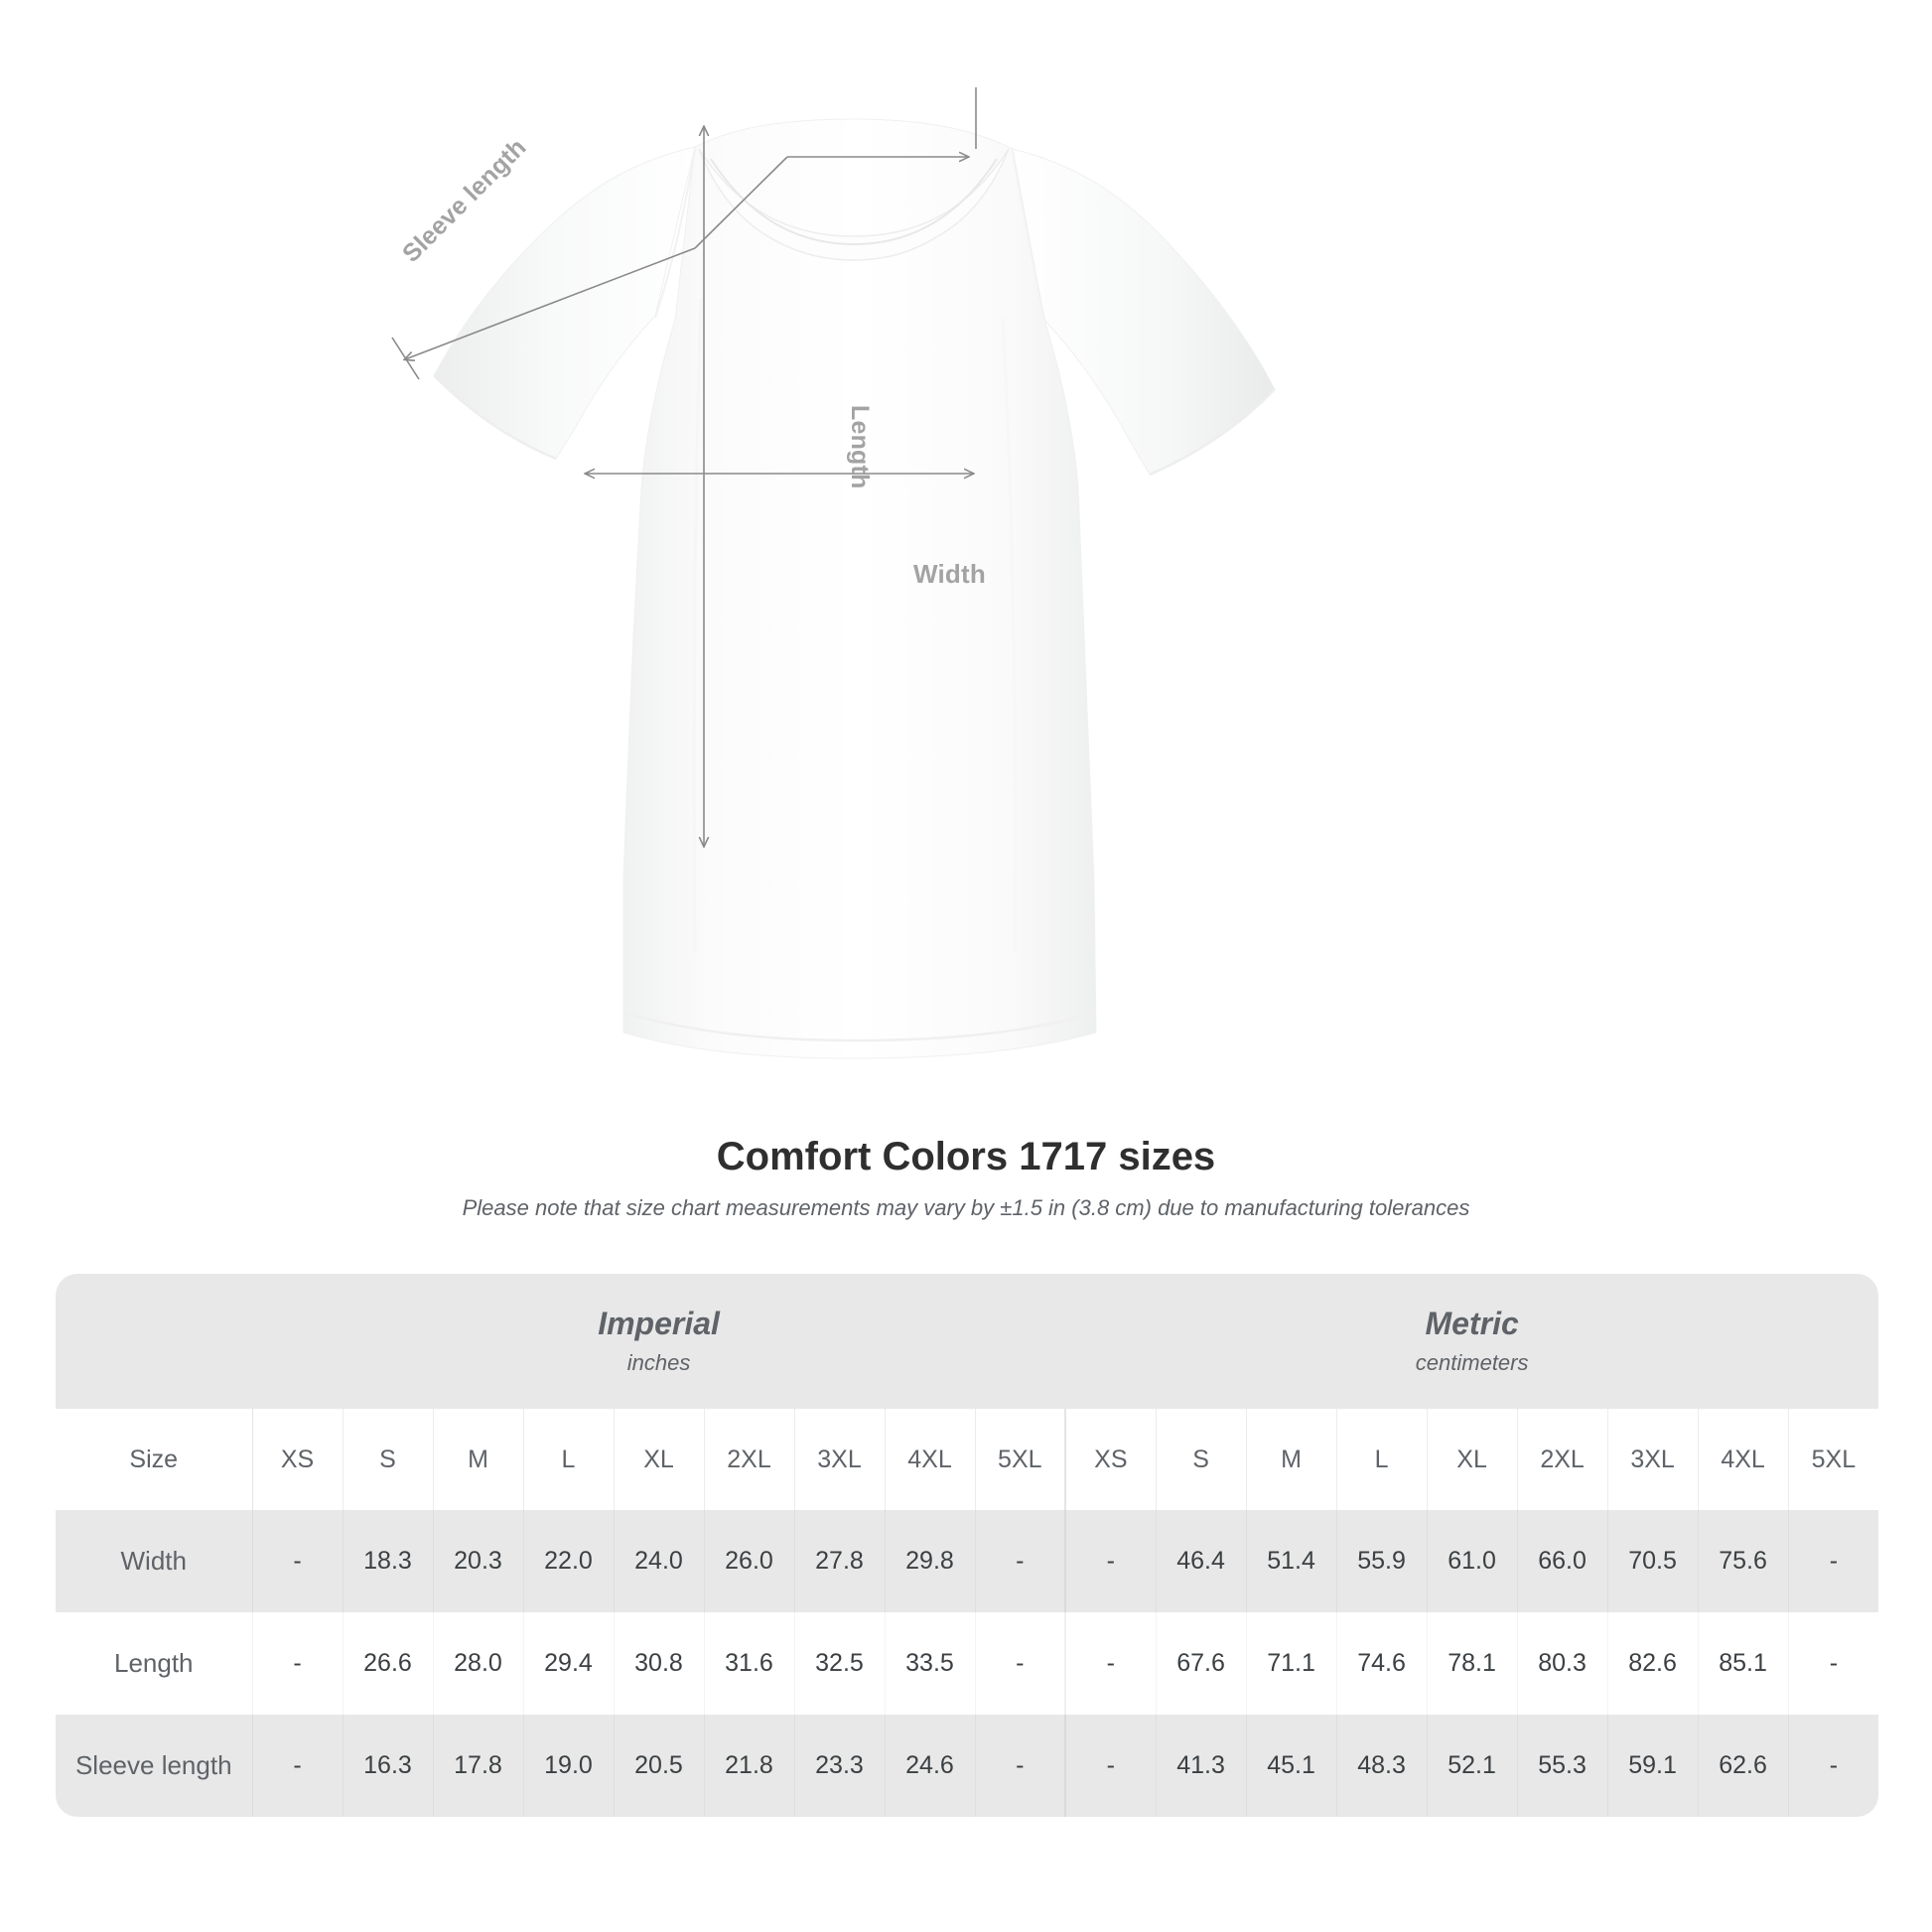 Image resolution: width=1932 pixels, height=1932 pixels. I want to click on unit-header-spacer, so click(154, 1342).